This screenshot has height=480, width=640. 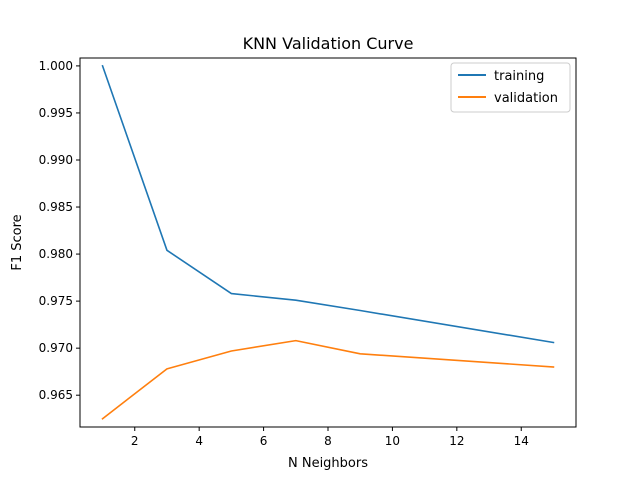 What do you see at coordinates (328, 463) in the screenshot?
I see `x-axis-label: N Neighbors` at bounding box center [328, 463].